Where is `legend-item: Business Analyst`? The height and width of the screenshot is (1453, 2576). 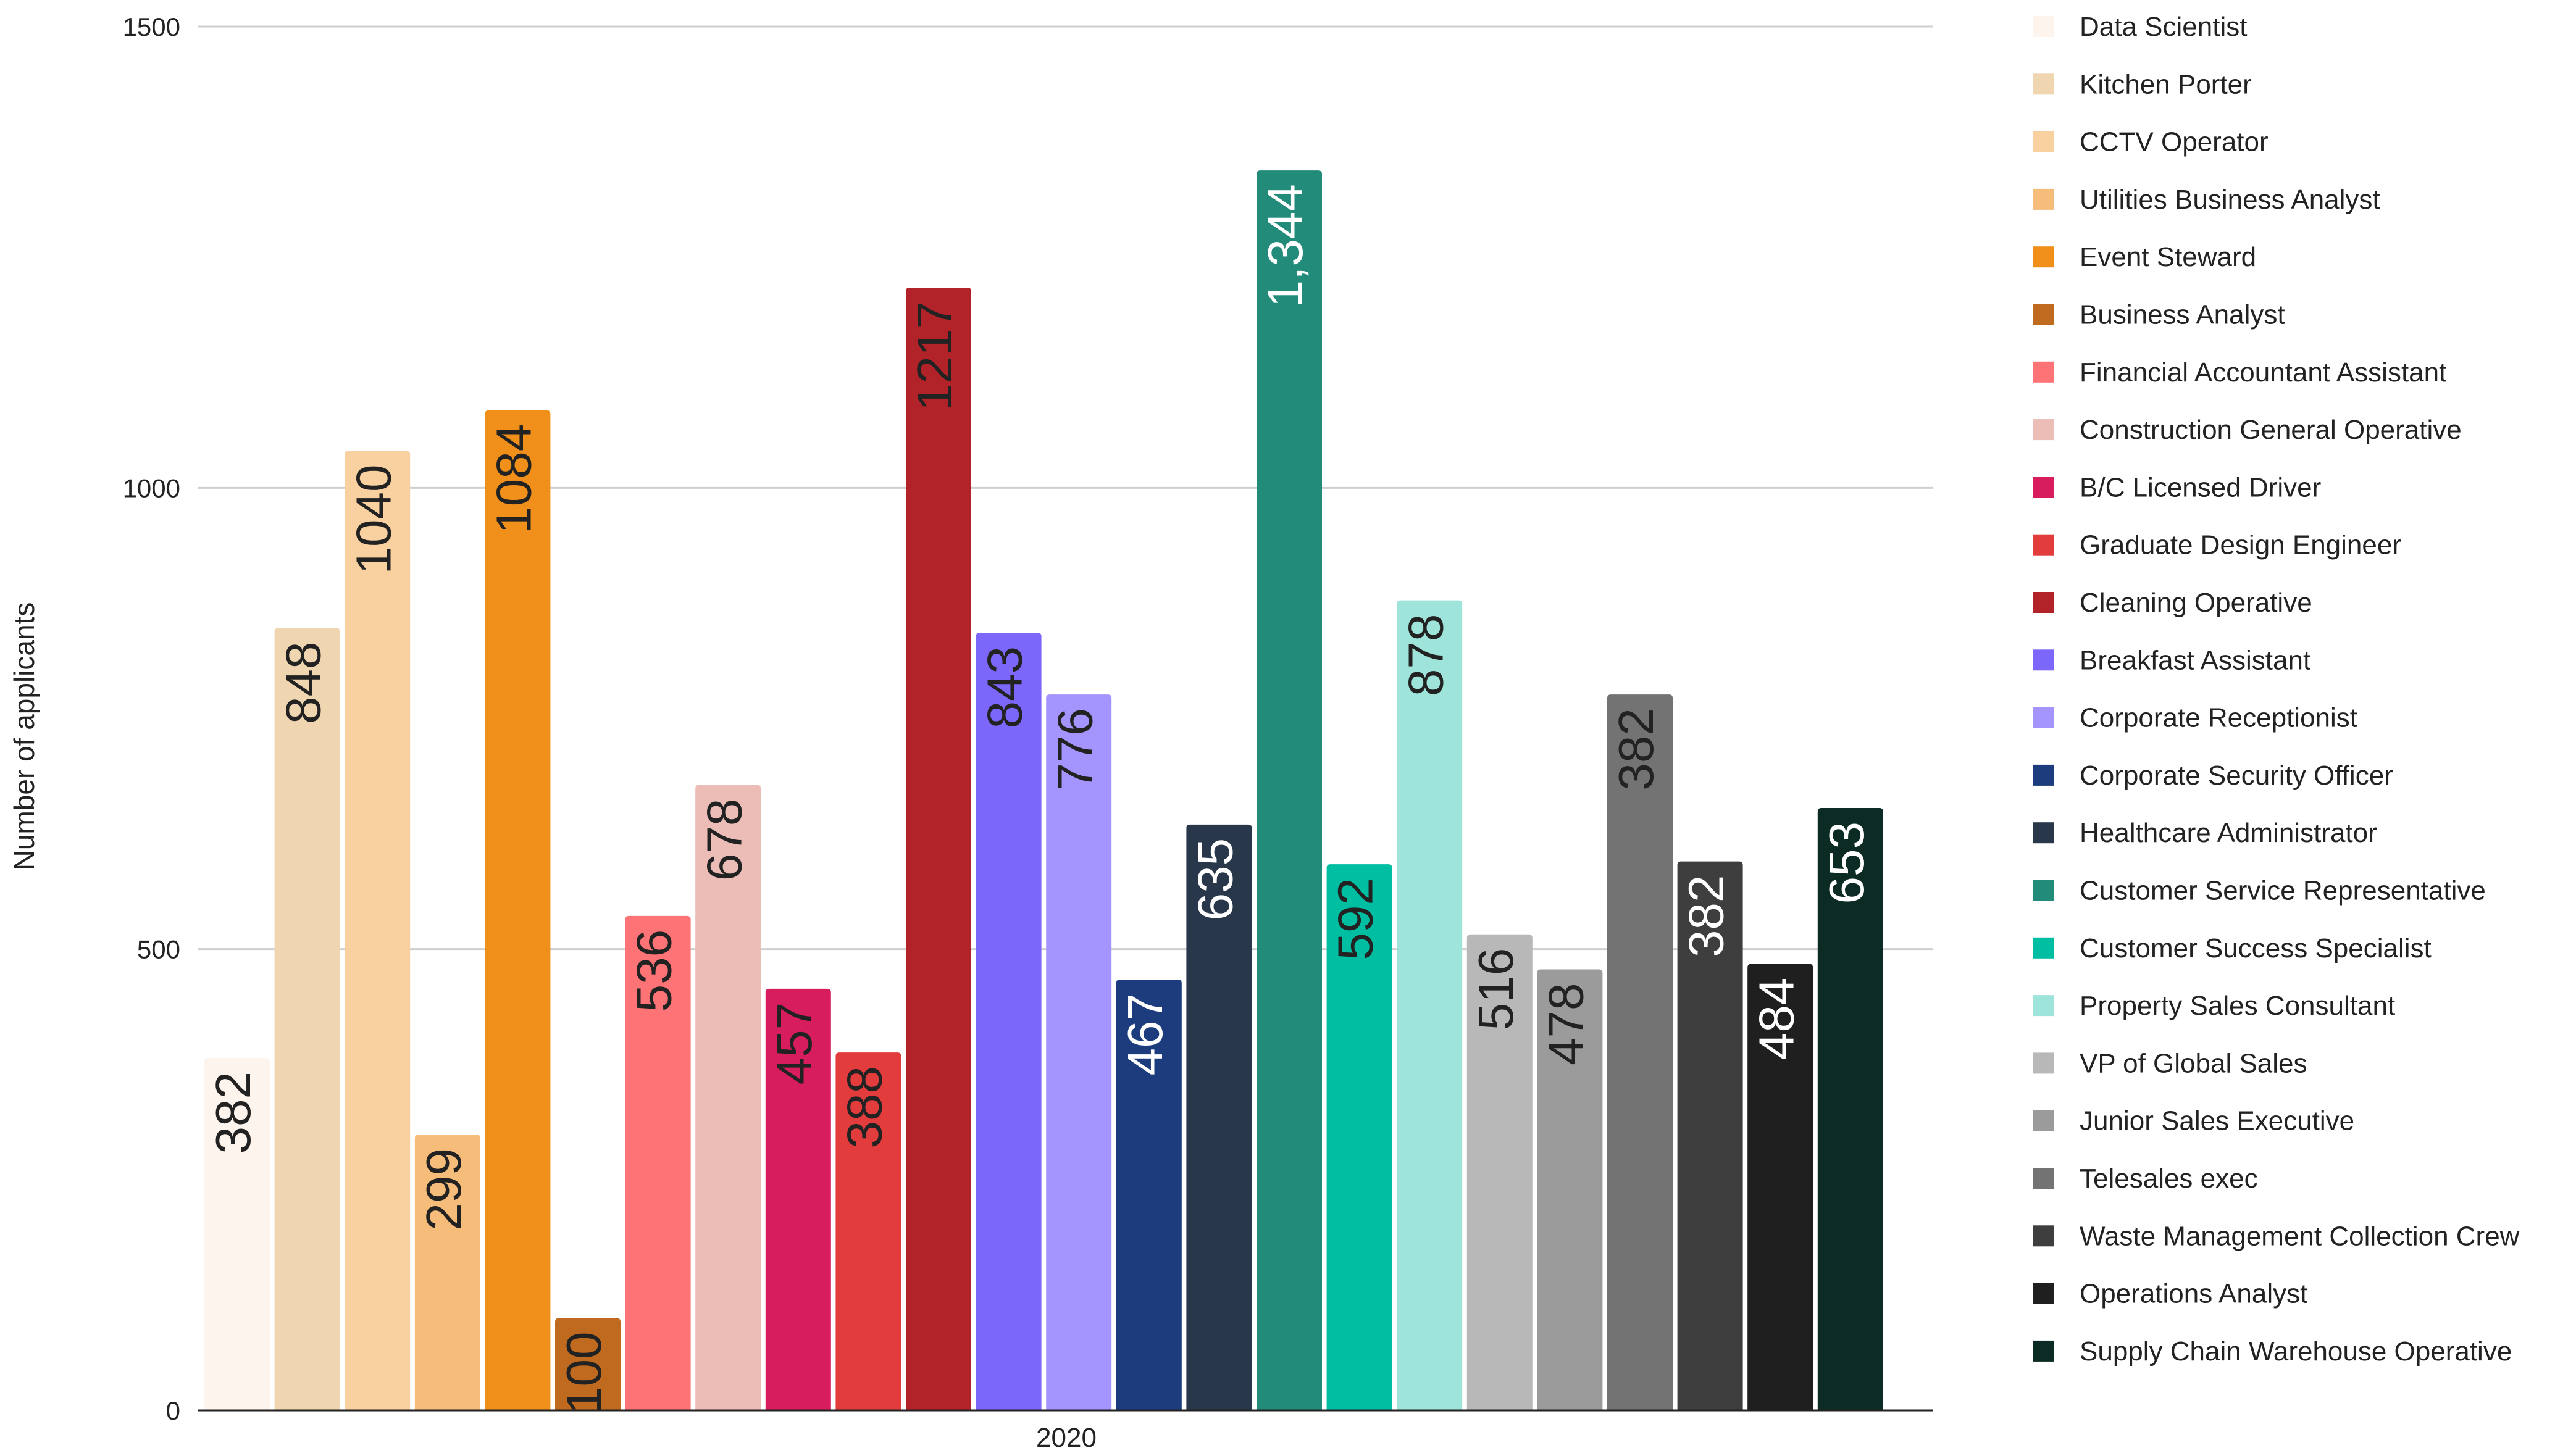
legend-item: Business Analyst is located at coordinates (2159, 315).